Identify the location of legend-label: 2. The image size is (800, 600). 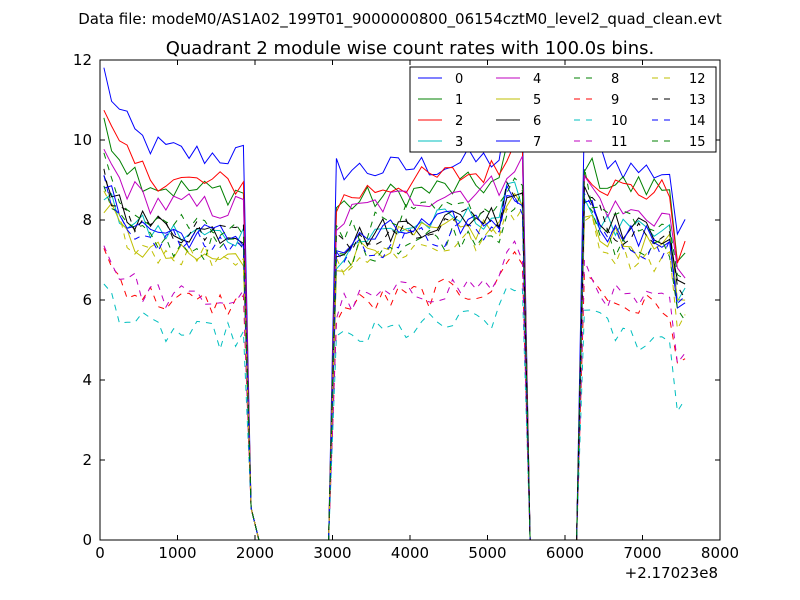
(459, 121).